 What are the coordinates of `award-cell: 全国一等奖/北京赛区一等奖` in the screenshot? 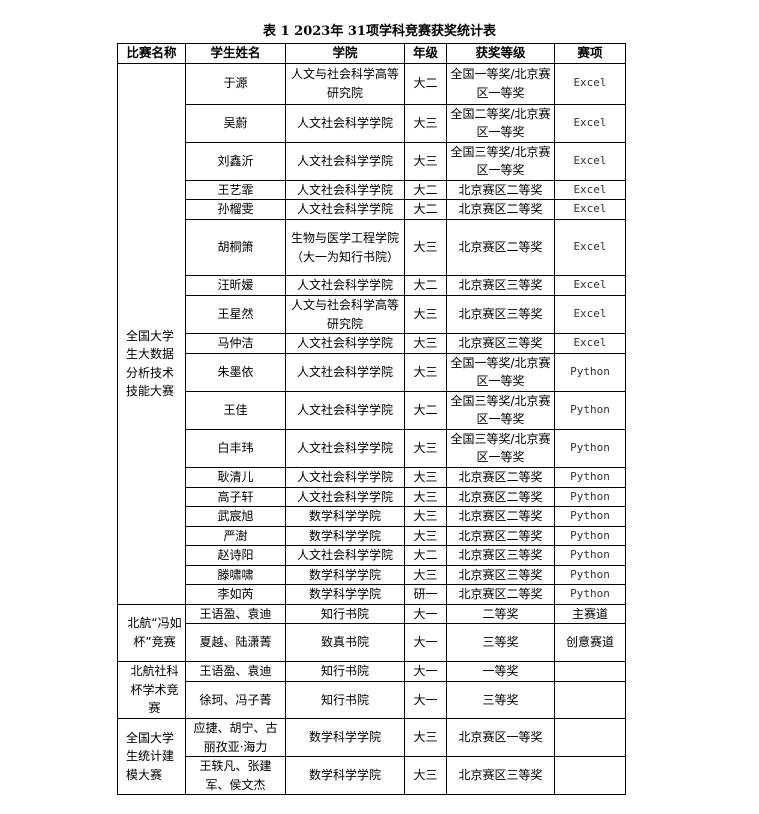 It's located at (500, 372).